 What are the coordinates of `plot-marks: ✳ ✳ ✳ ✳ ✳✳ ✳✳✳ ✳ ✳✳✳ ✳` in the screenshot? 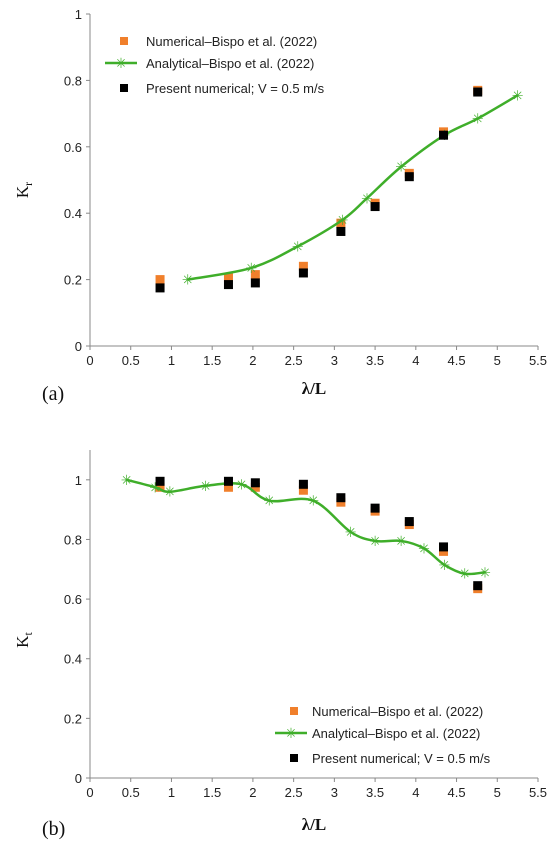 It's located at (306, 533).